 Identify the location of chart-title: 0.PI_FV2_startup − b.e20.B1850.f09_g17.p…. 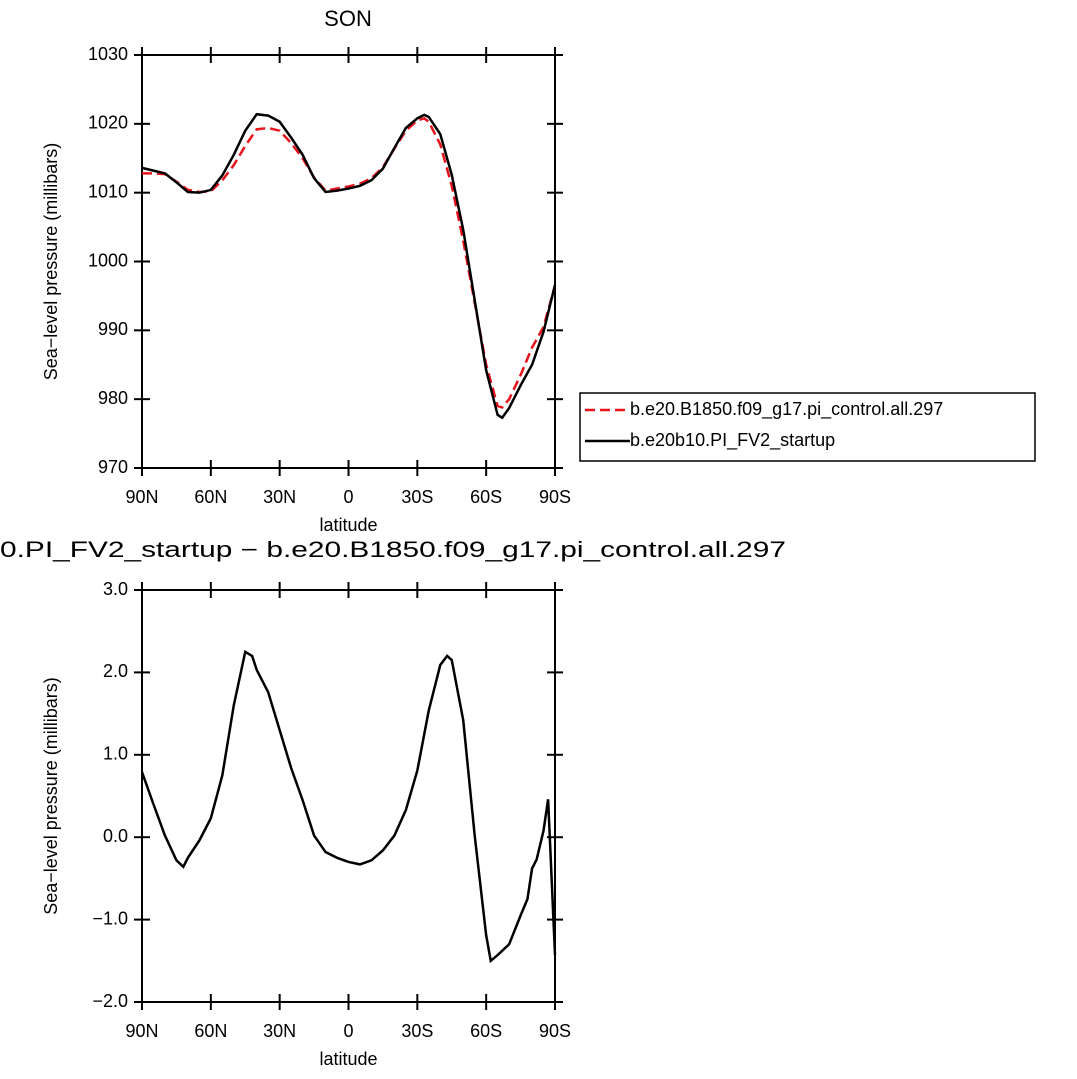
(393, 549).